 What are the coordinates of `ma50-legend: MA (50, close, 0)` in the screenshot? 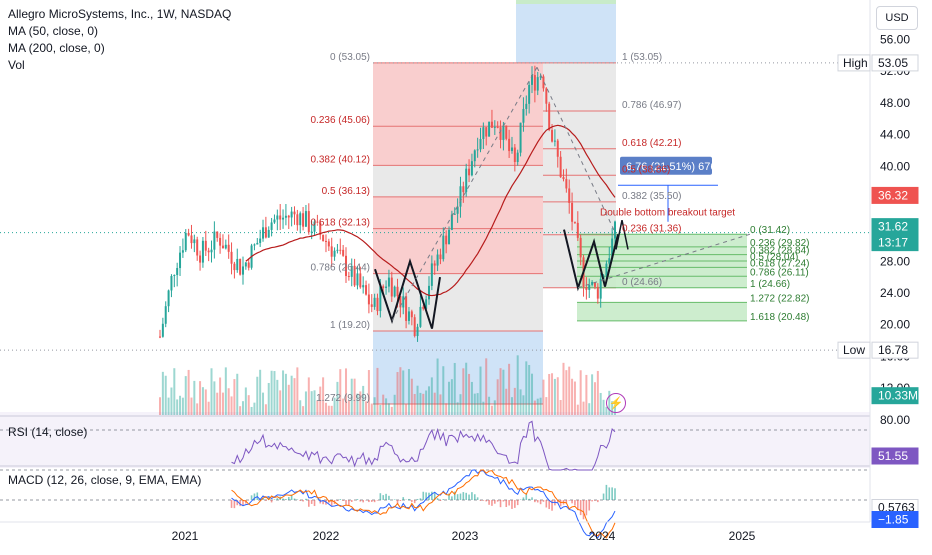 It's located at (119, 31).